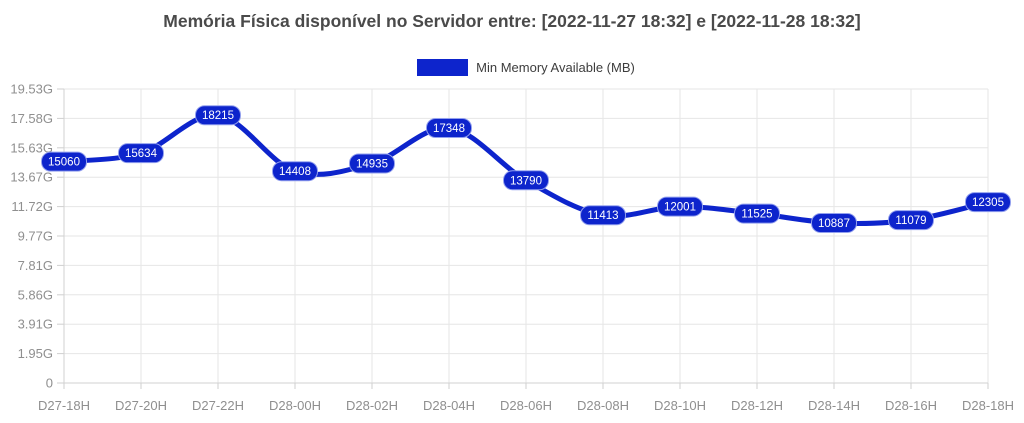 This screenshot has width=1024, height=423. I want to click on x-tick-label: D28-02H, so click(372, 405).